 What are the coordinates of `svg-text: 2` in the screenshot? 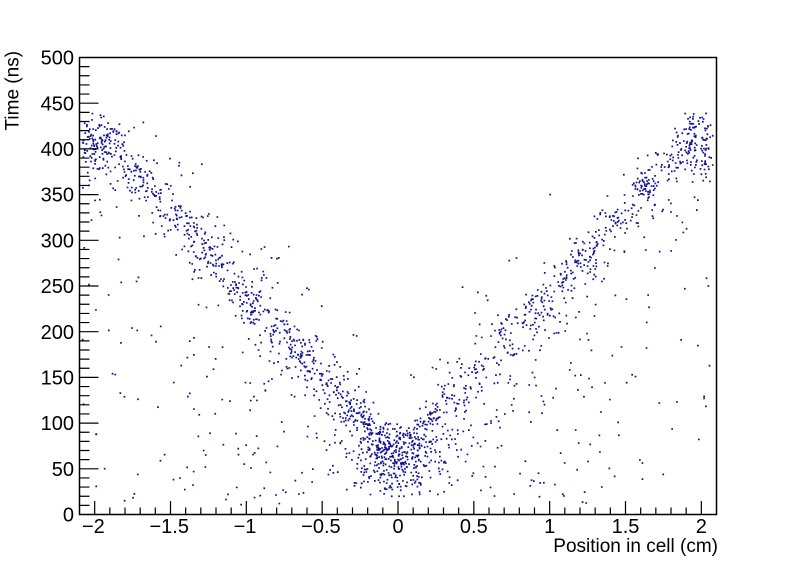 It's located at (701, 527).